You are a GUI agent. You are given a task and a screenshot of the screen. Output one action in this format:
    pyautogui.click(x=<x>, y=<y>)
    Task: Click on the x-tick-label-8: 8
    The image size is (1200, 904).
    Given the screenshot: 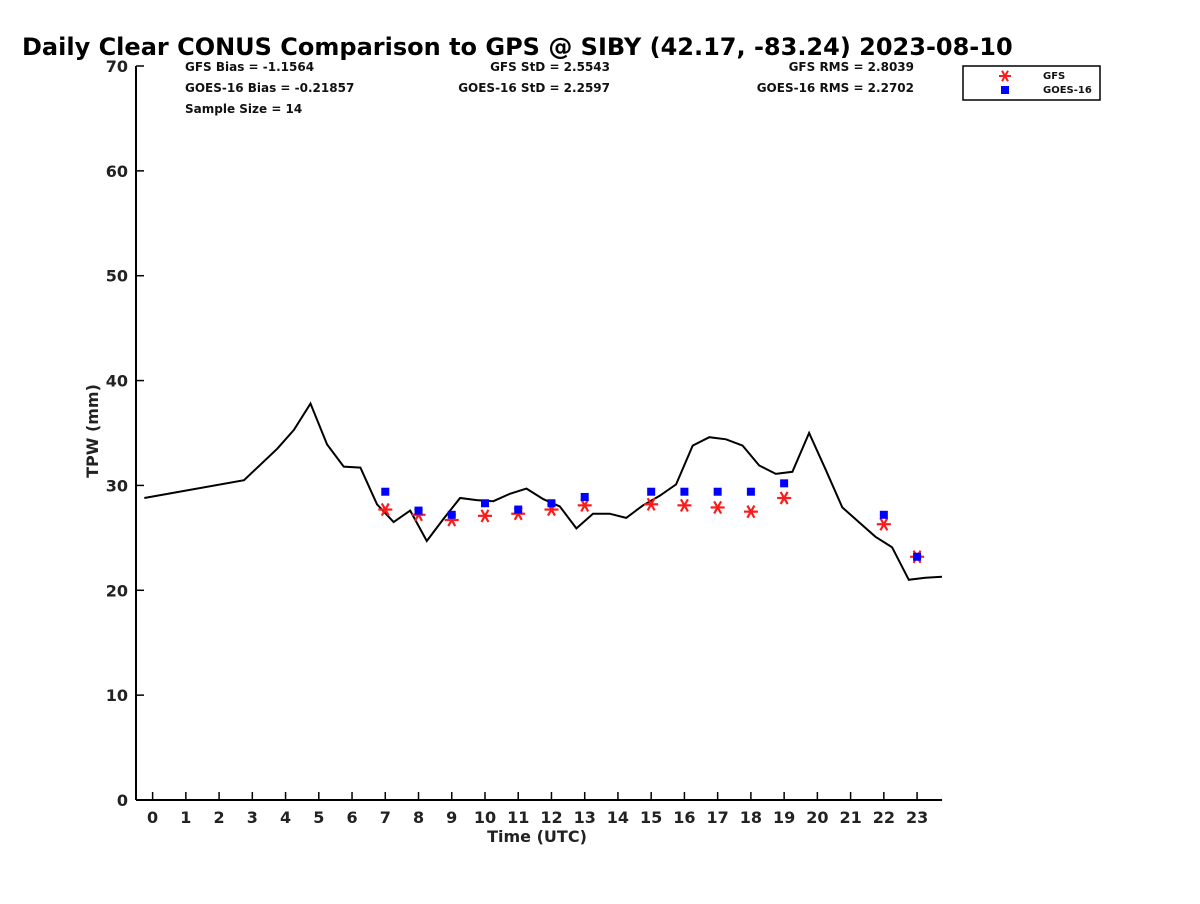 What is the action you would take?
    pyautogui.click(x=418, y=817)
    